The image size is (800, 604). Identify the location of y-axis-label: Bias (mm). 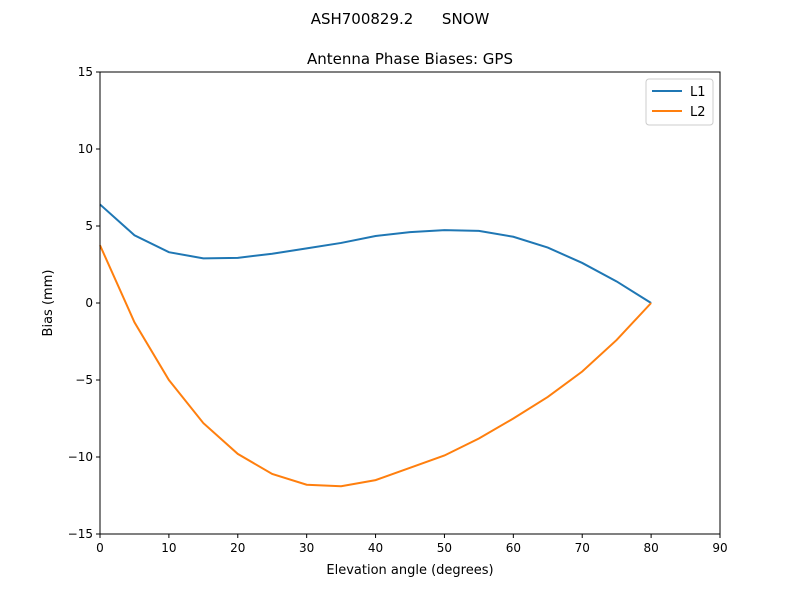
(48, 303).